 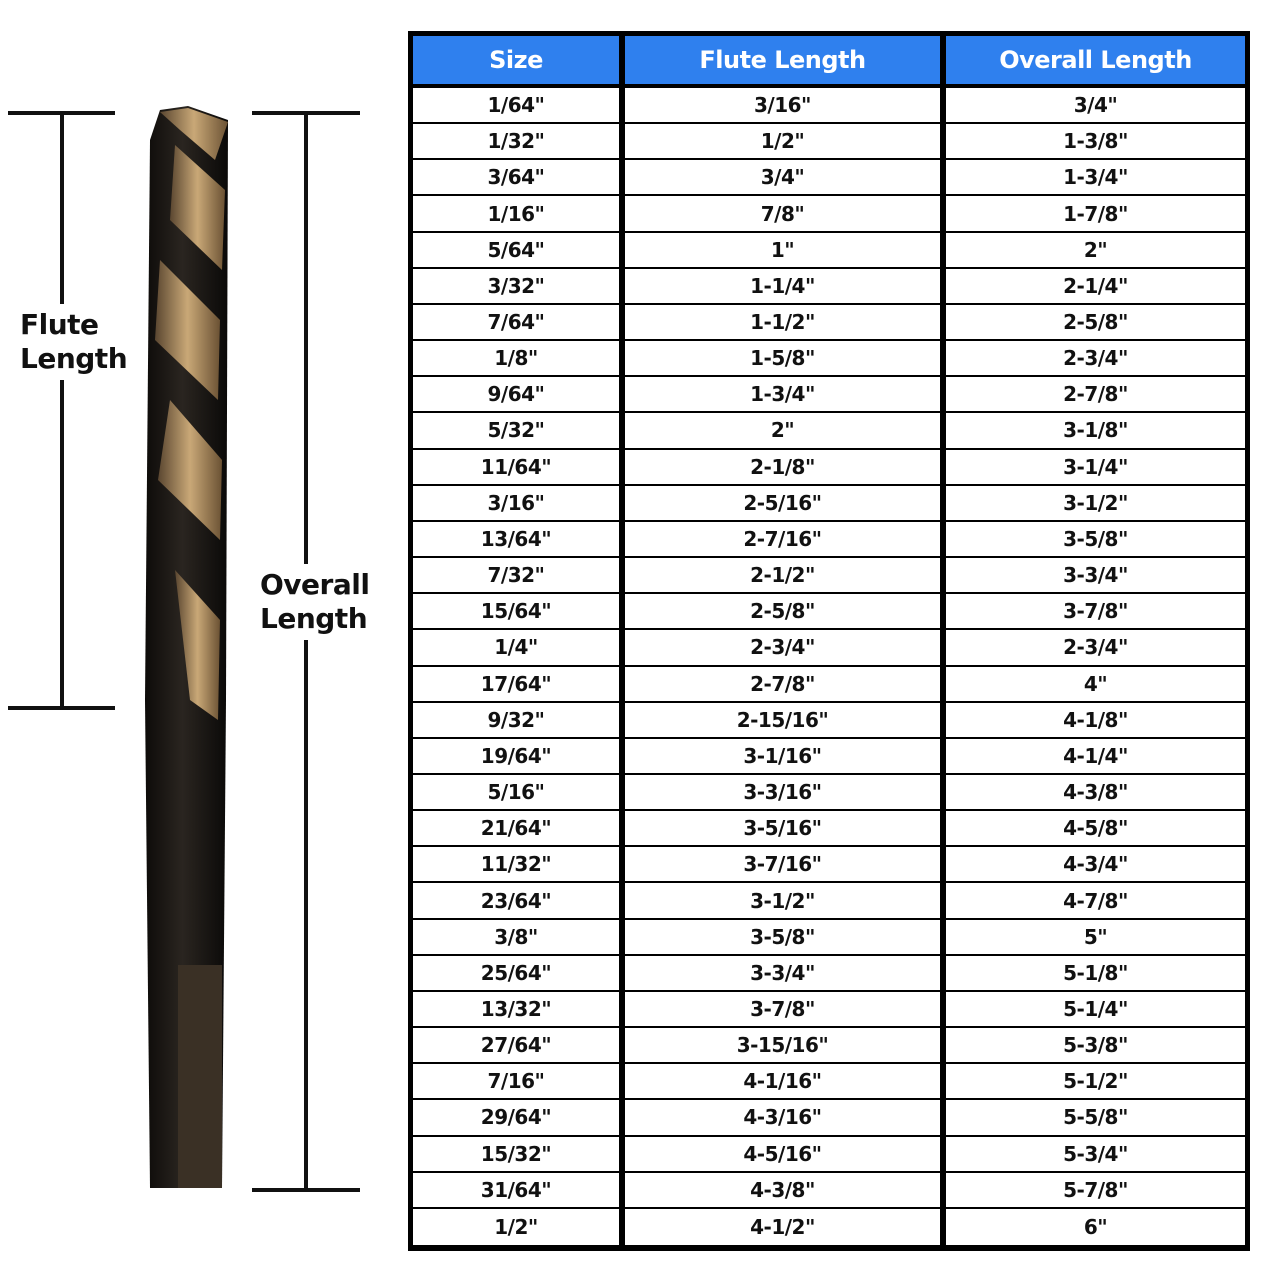 I want to click on cell-size: 5/32", so click(x=516, y=430).